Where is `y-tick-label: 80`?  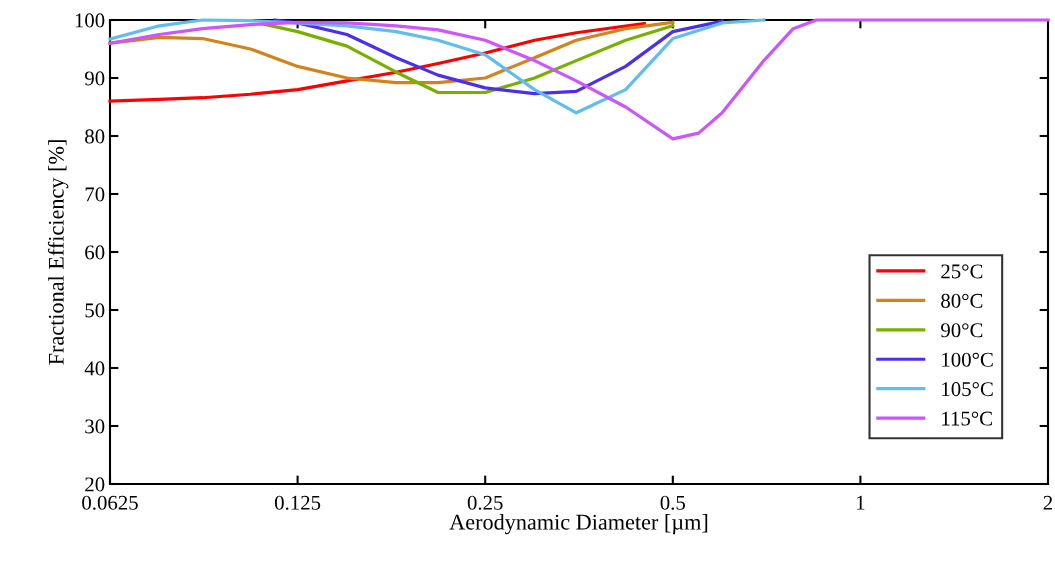 y-tick-label: 80 is located at coordinates (95, 136).